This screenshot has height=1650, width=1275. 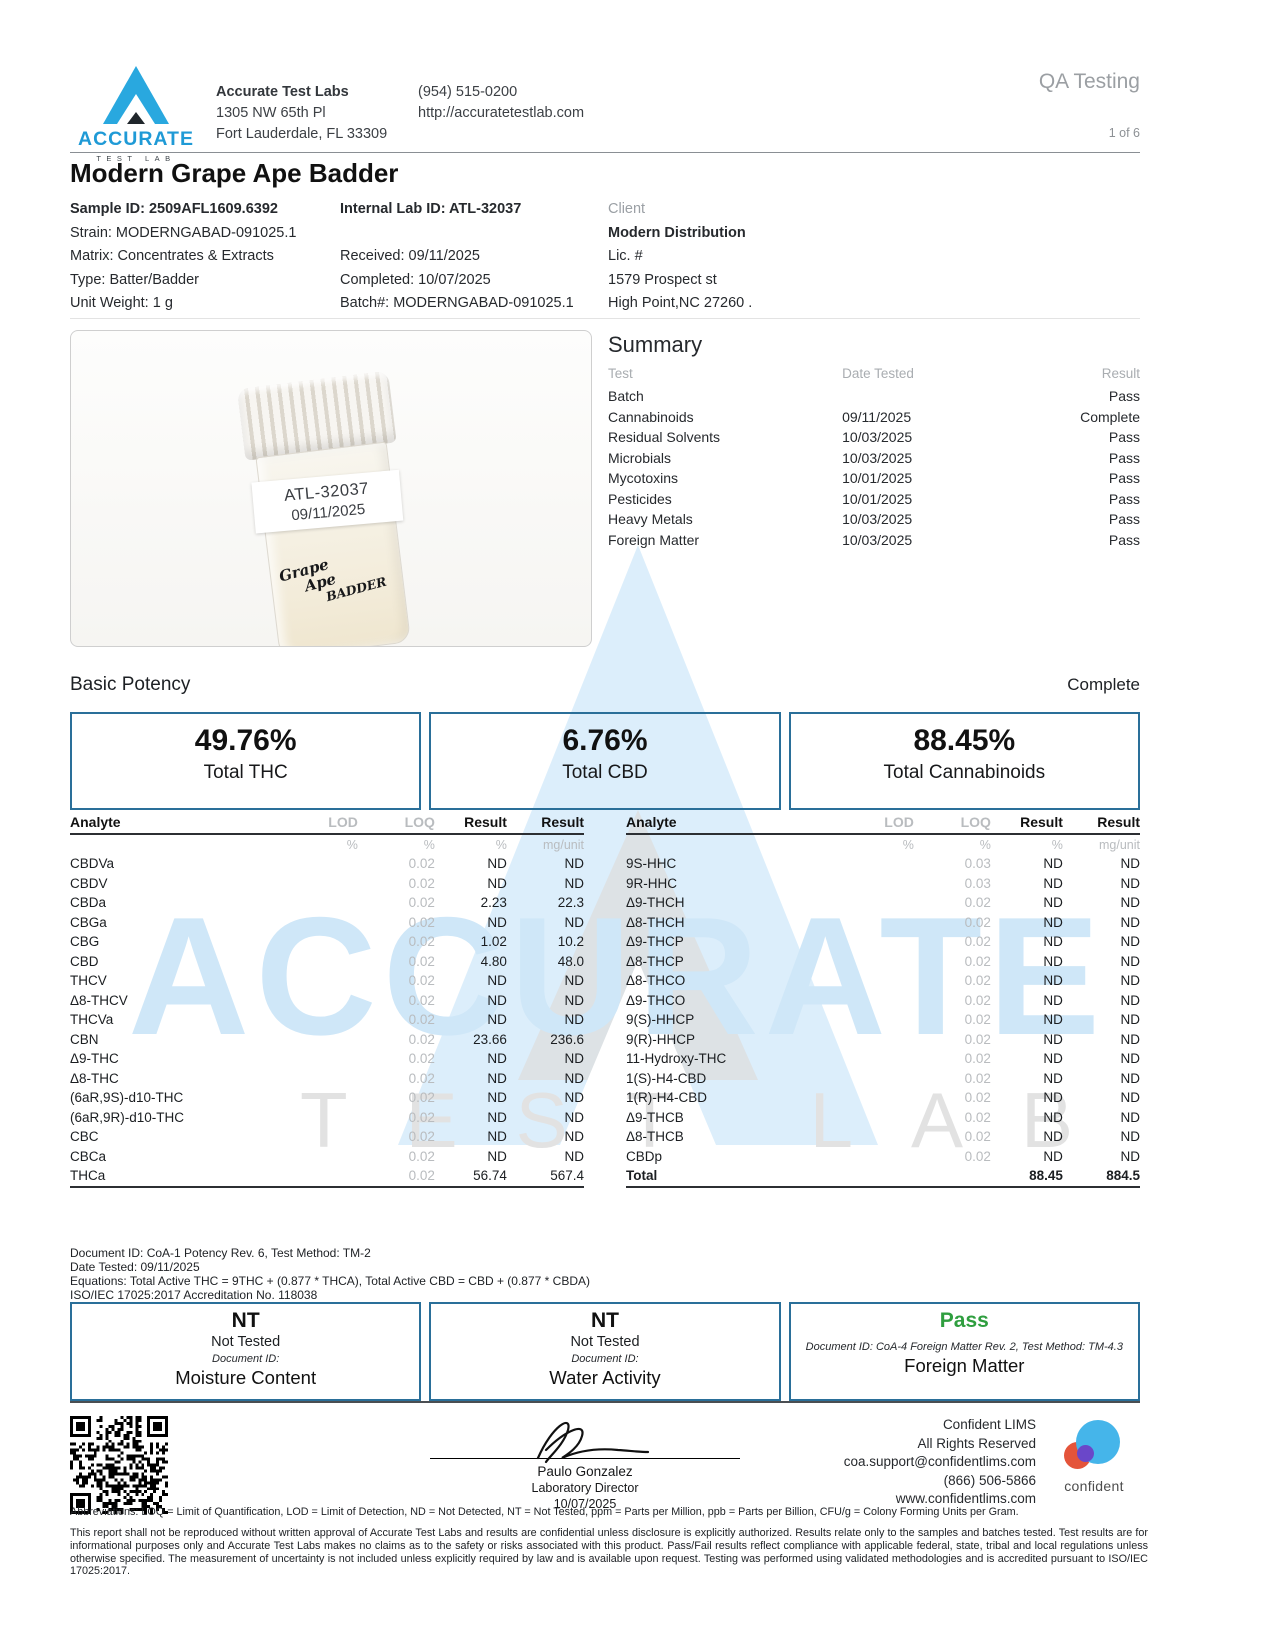 I want to click on col-result-pct: Result, so click(x=470, y=824).